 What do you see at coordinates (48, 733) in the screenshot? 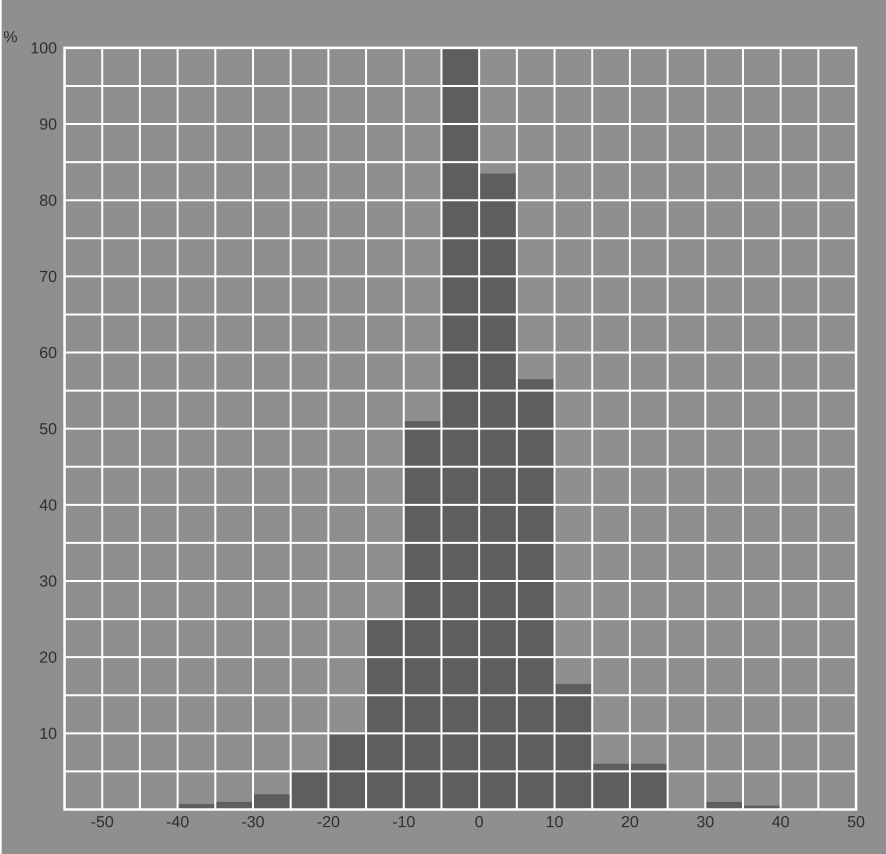
I see `y-tick-label: 10` at bounding box center [48, 733].